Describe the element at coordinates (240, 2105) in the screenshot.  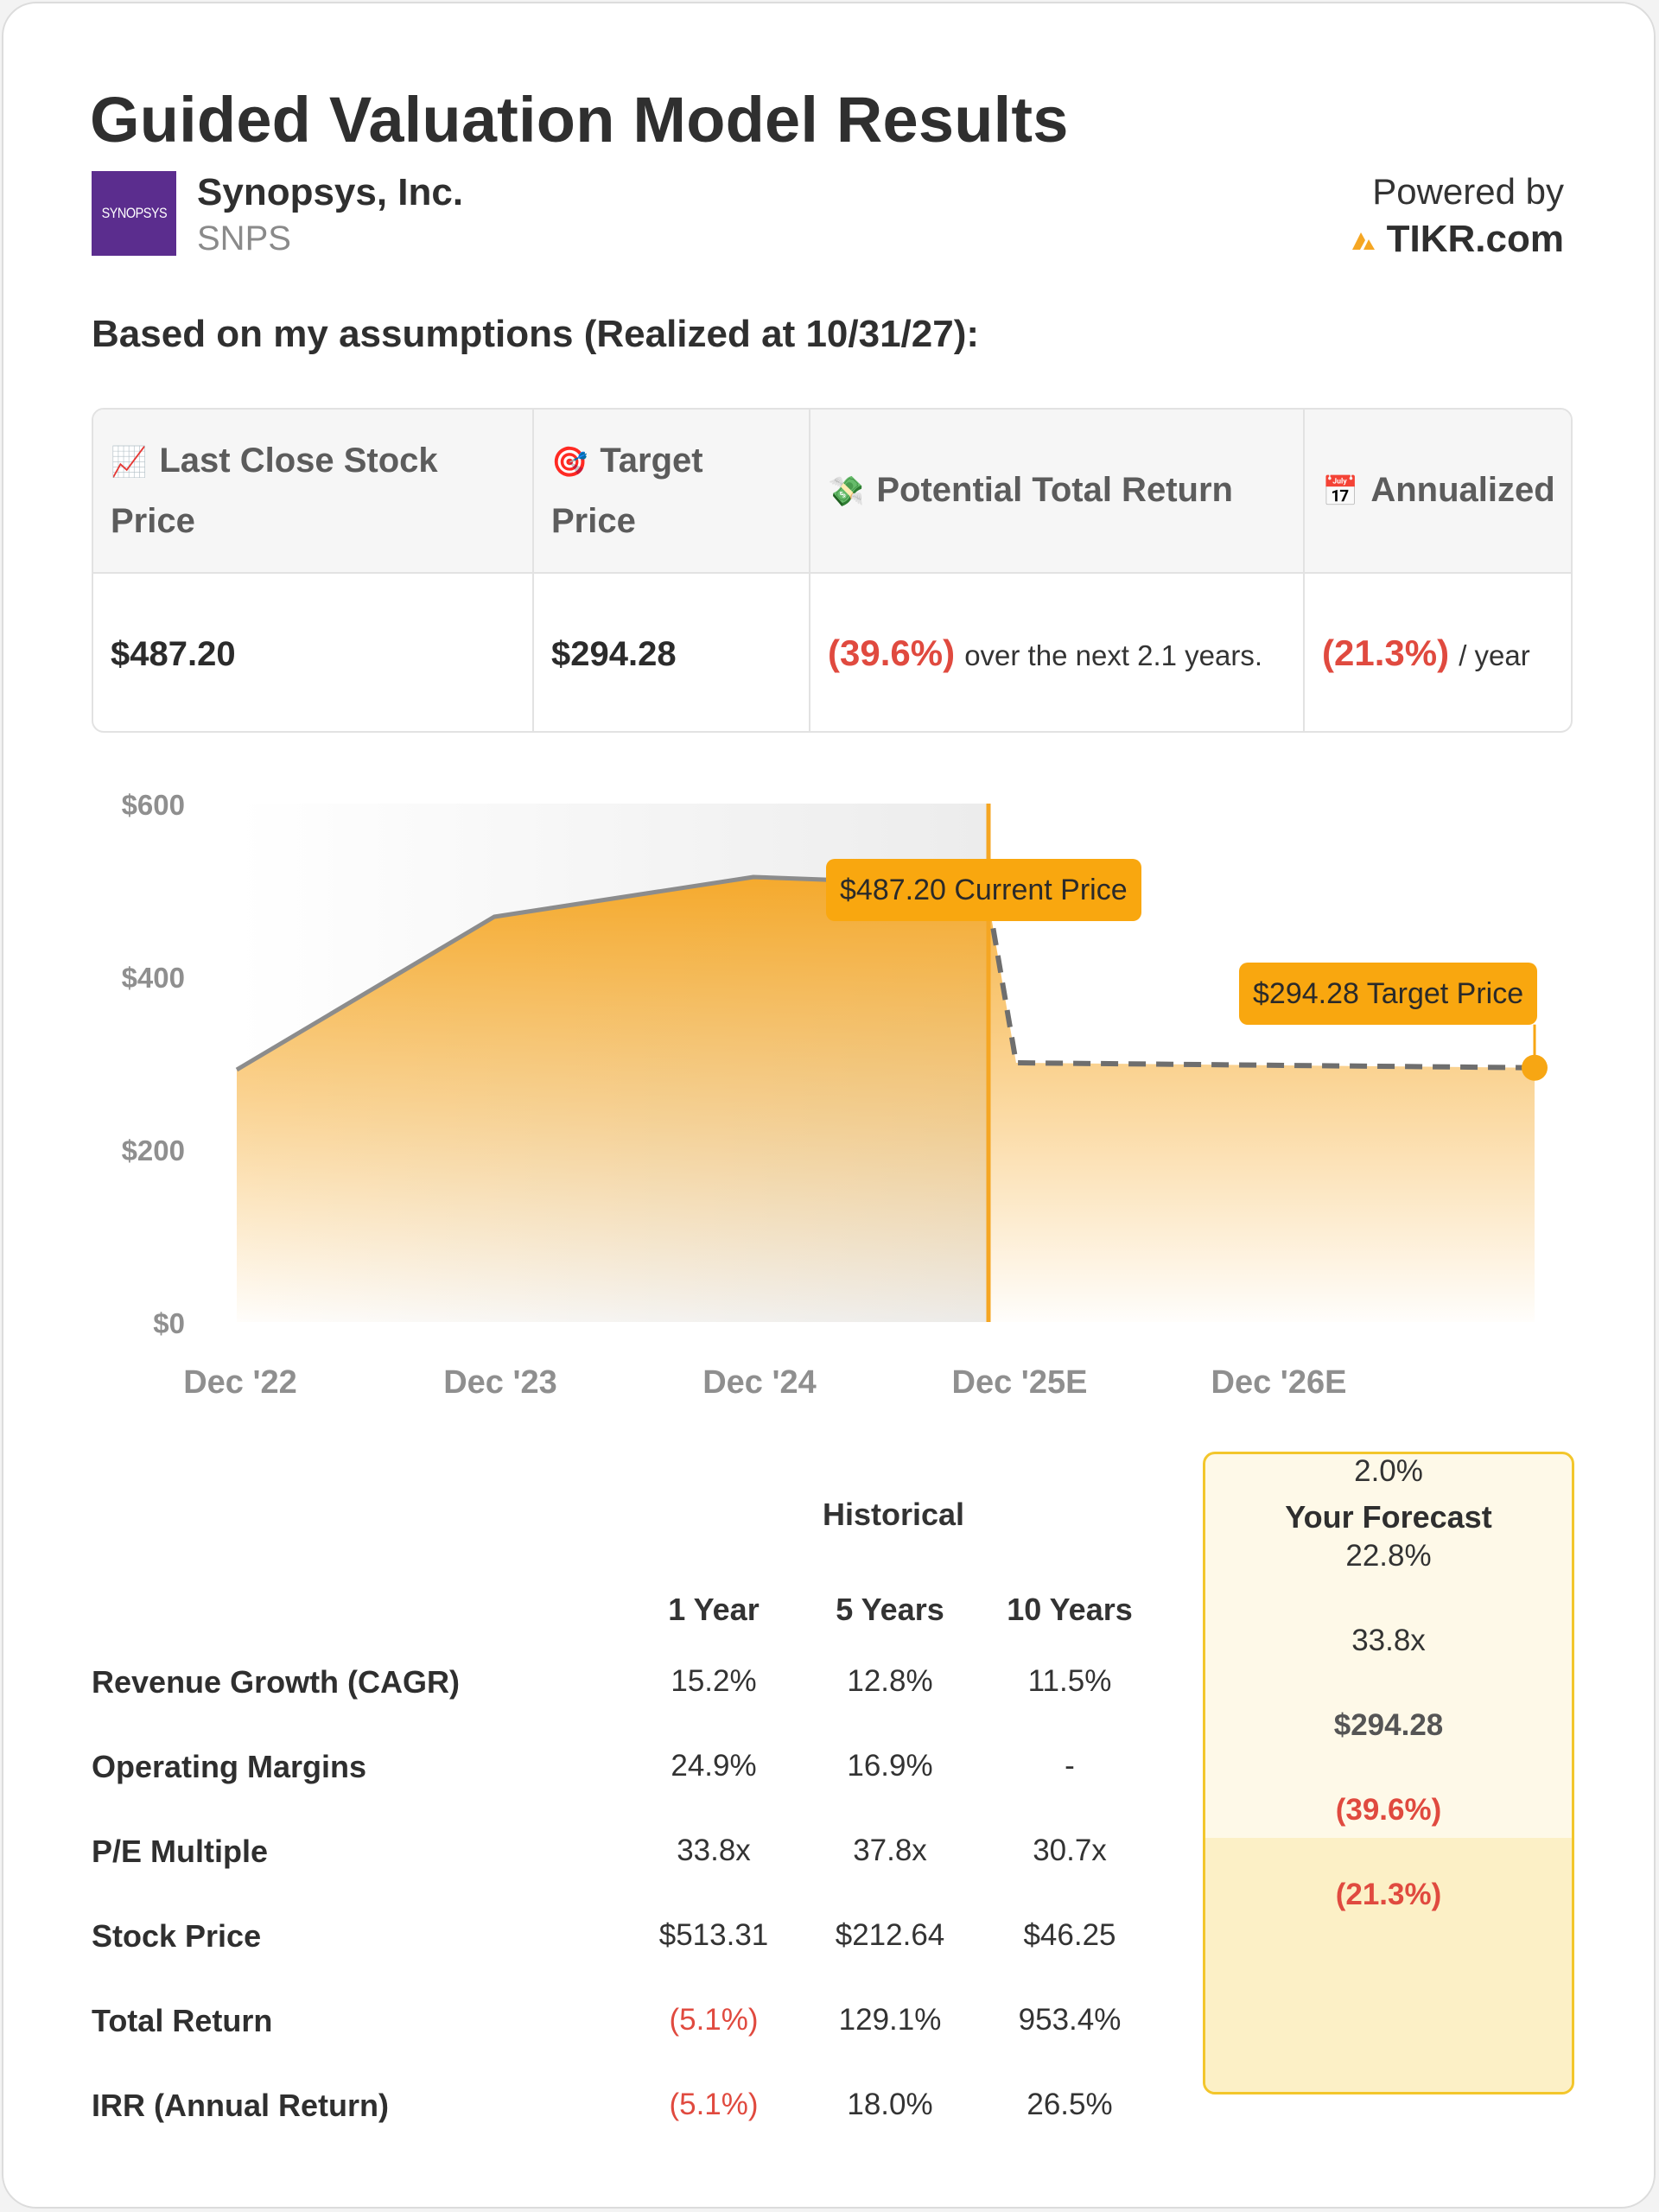
I see `row-label: IRR (Annual Return)` at that location.